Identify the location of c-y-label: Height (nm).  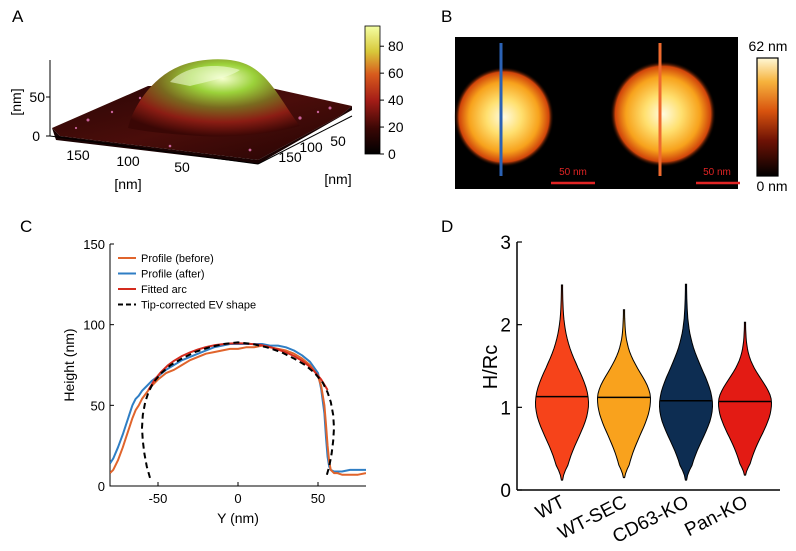
(69, 364).